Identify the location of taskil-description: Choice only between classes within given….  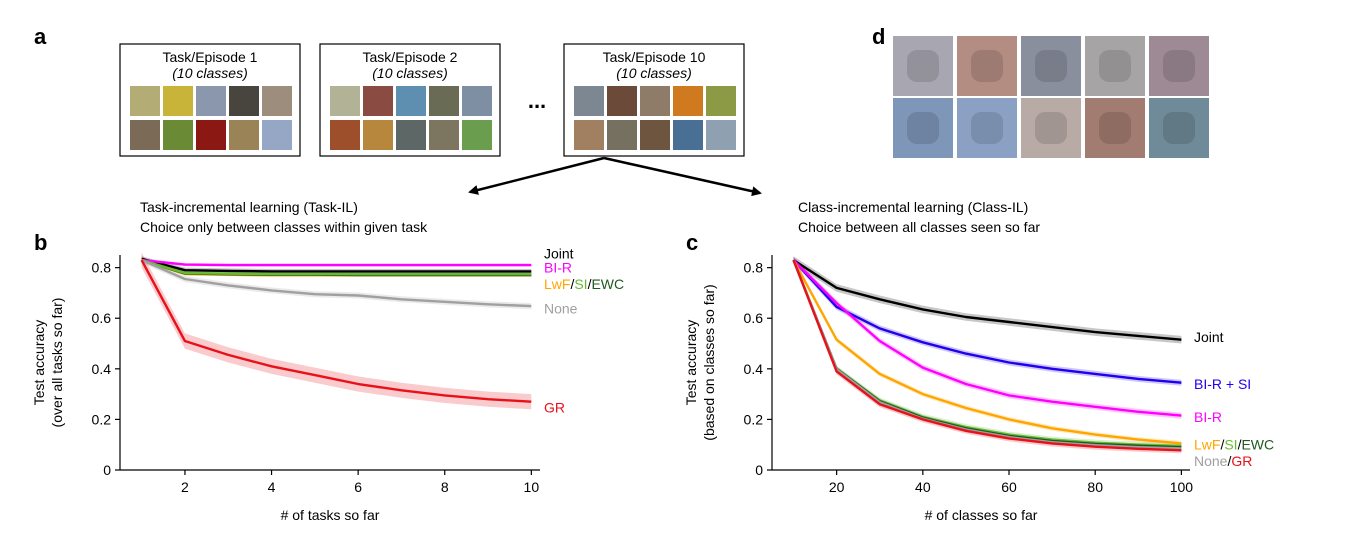
(284, 227).